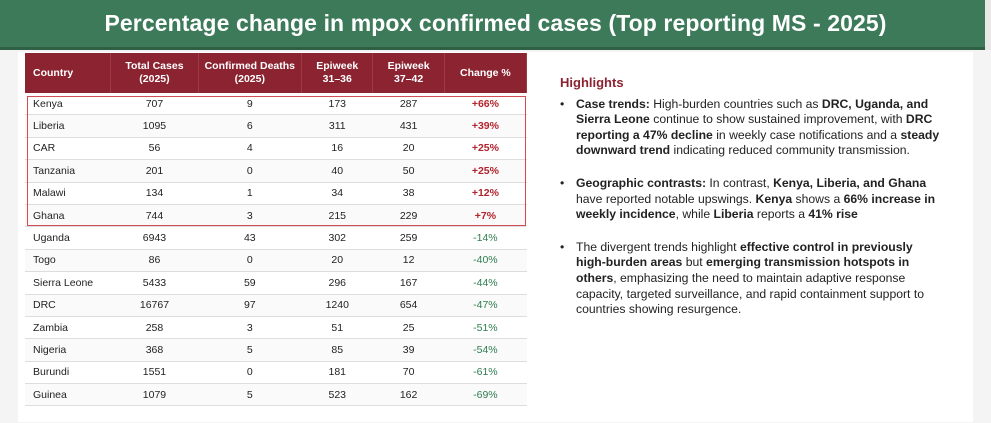 The image size is (991, 423). I want to click on table-row: Tanzania 201 0 40 50 +25%, so click(276, 171).